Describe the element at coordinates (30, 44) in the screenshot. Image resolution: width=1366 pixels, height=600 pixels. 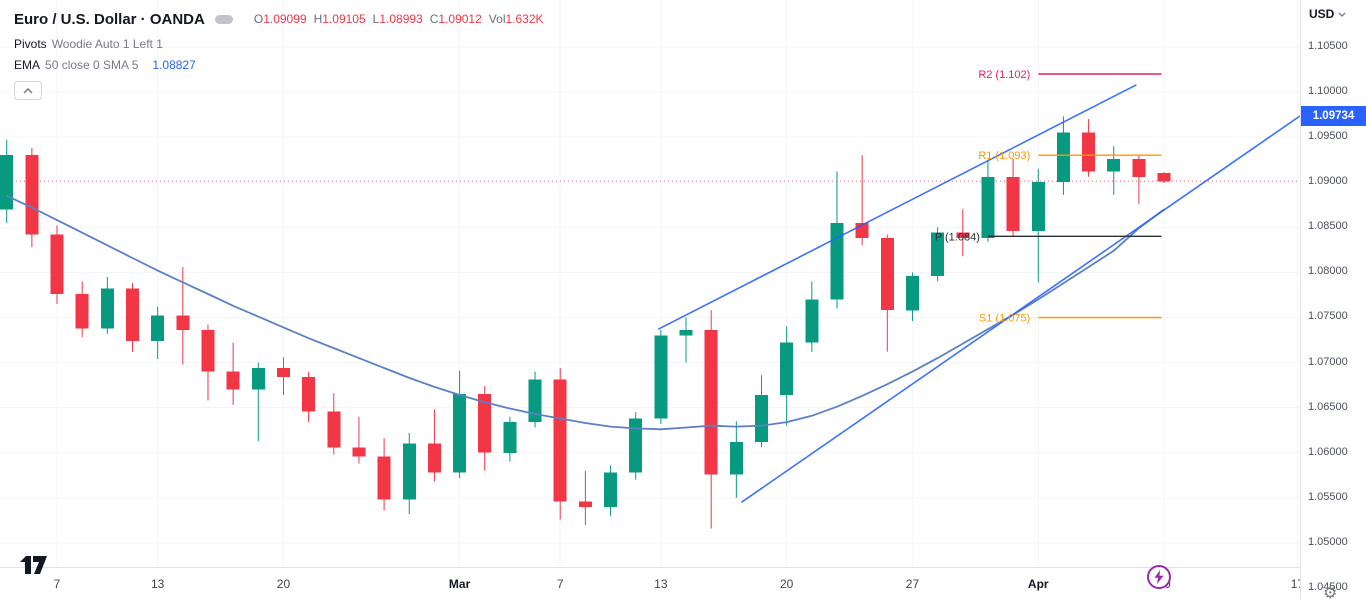
I see `pivots-indicator-name: Pivots` at that location.